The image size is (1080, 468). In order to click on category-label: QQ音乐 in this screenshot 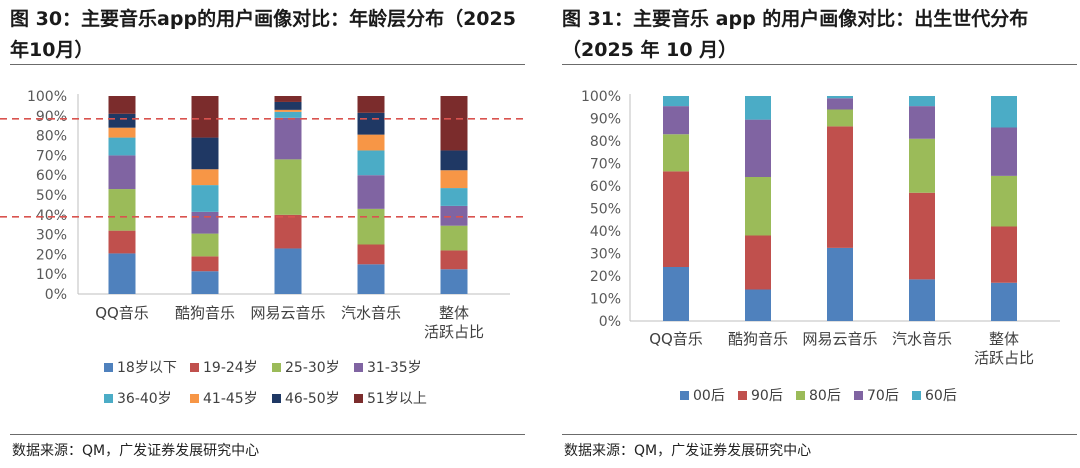, I will do `click(122, 313)`.